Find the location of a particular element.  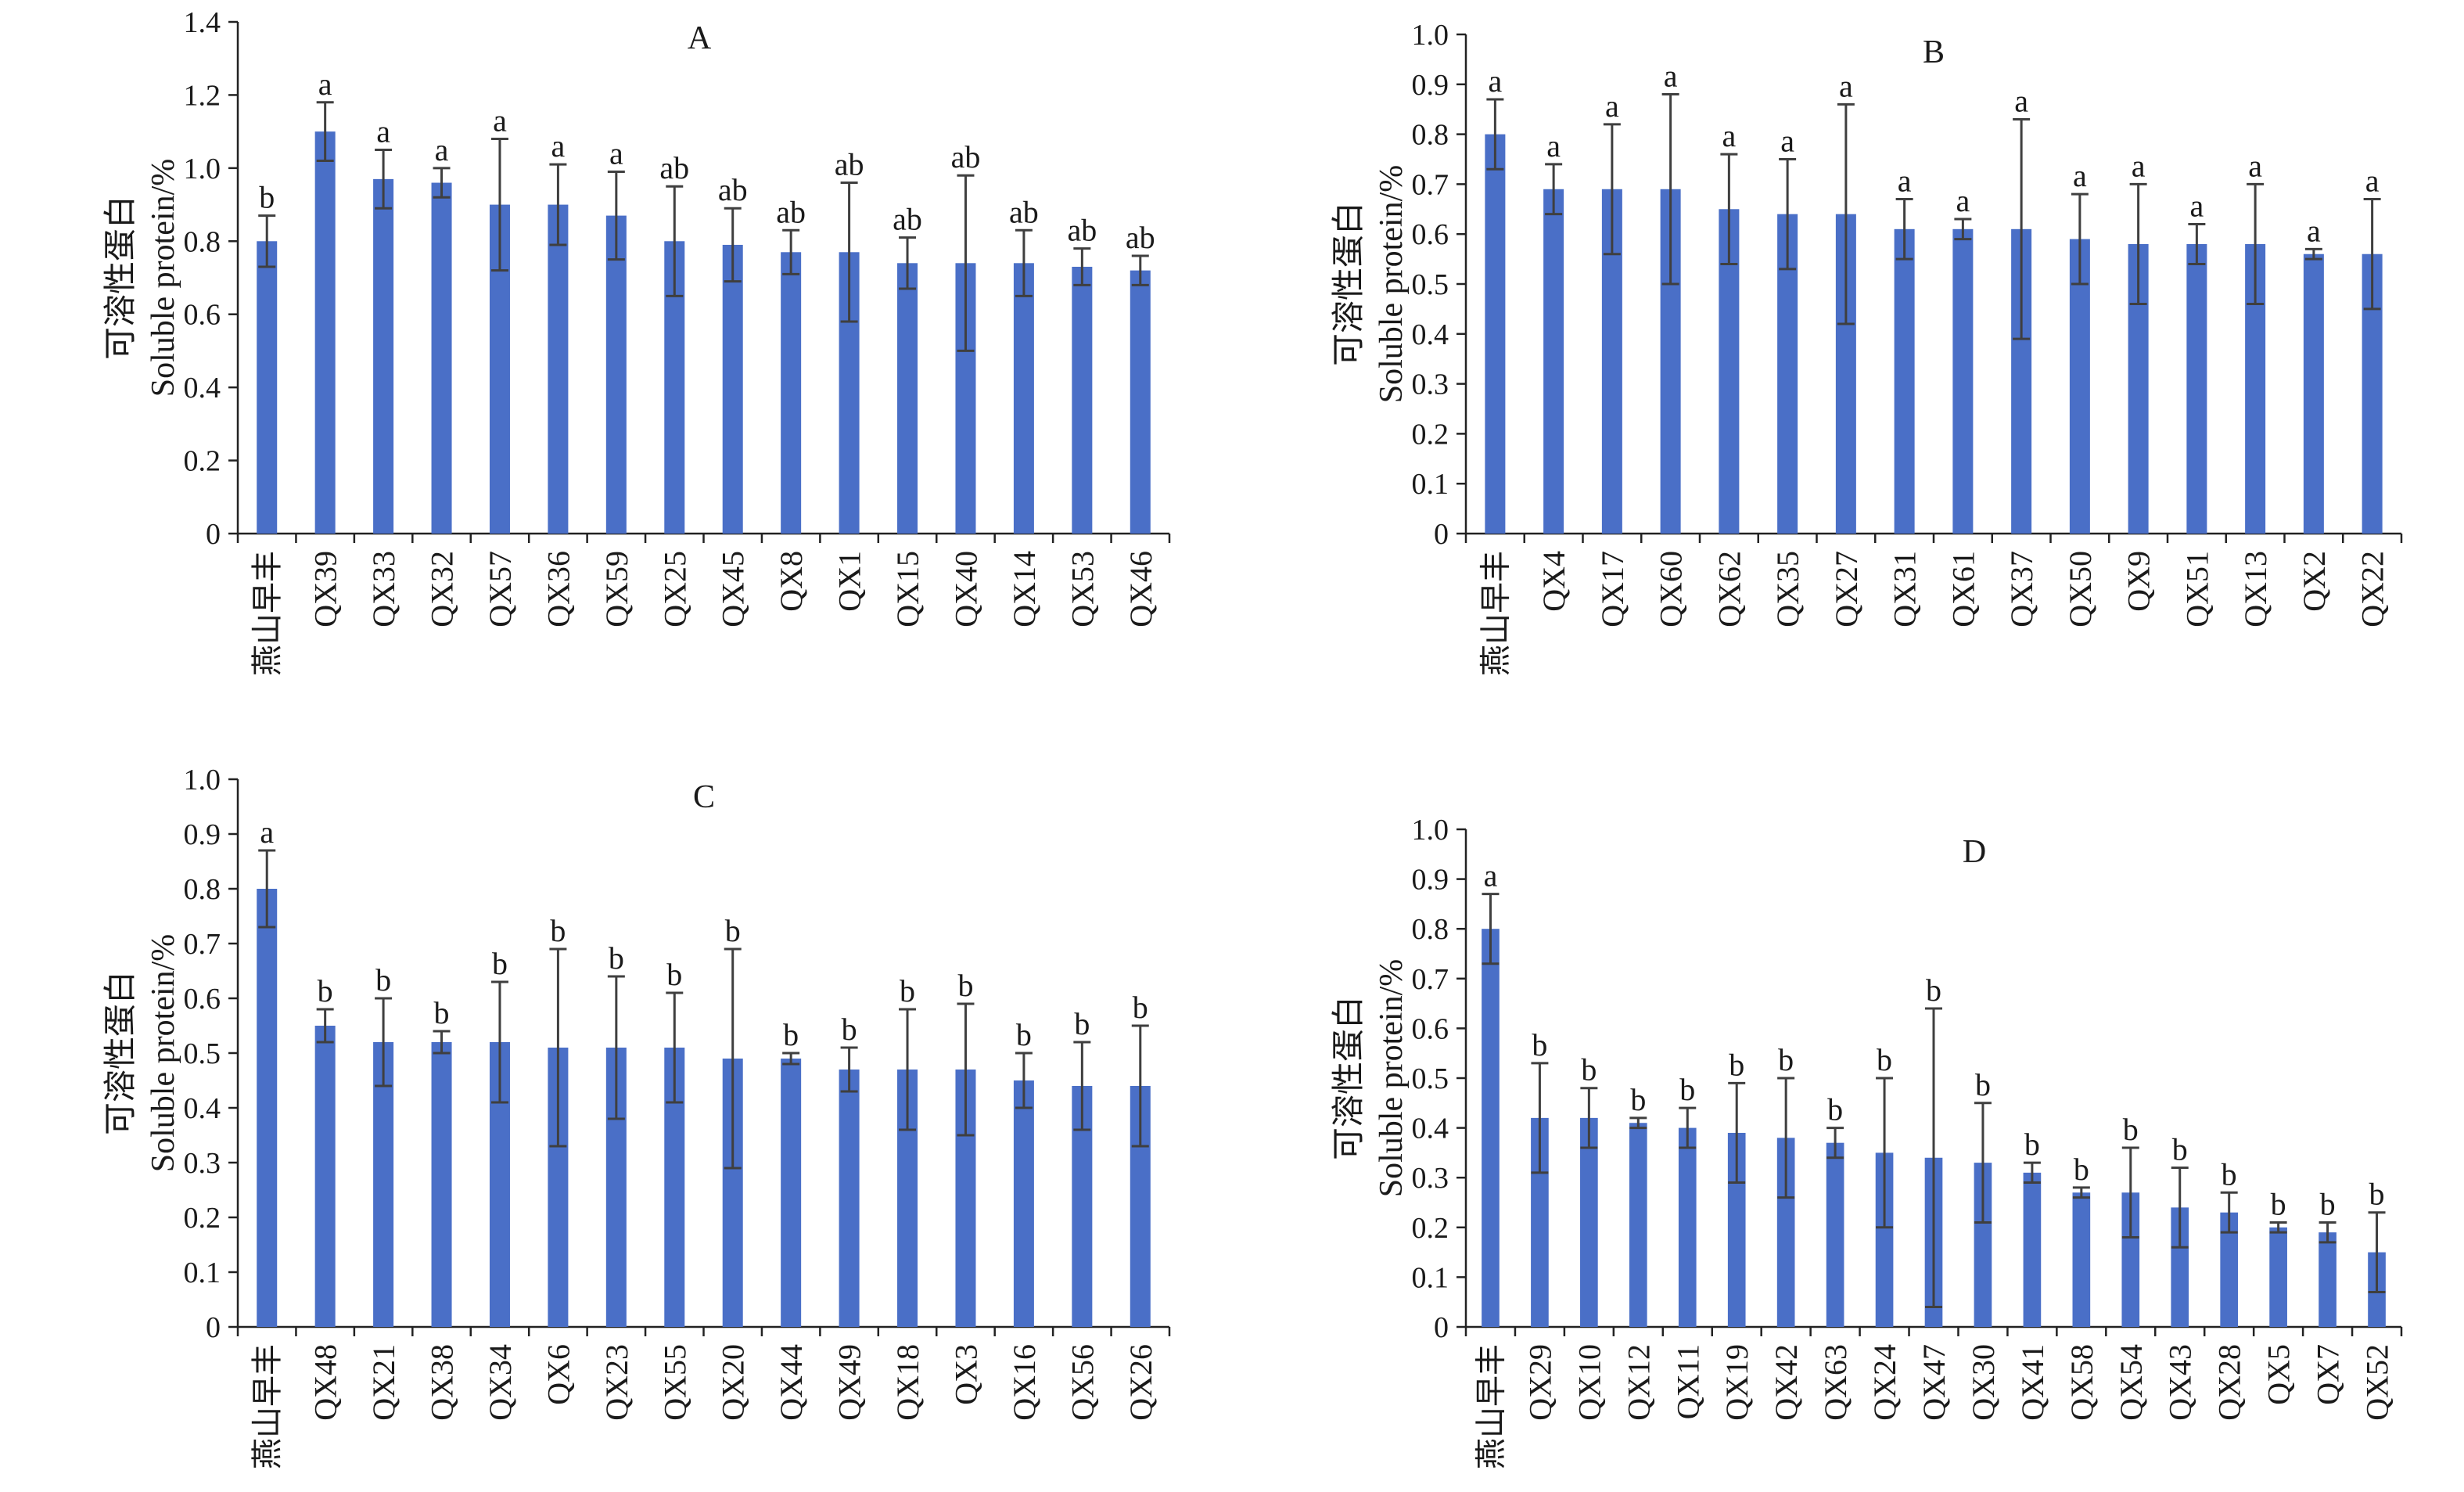

panel-d-category-label: QX7 is located at coordinates (2328, 1374).